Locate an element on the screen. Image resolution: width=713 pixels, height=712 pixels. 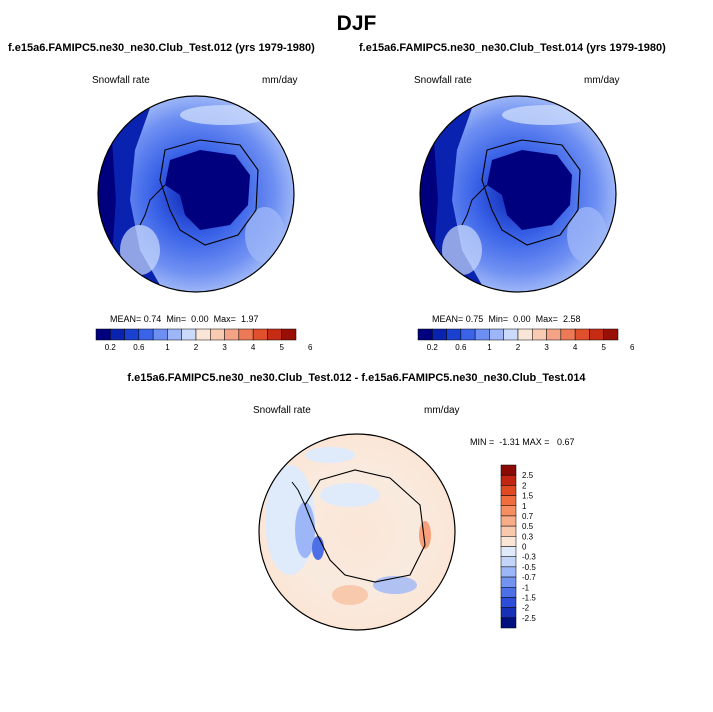
left-map-border is located at coordinates (196, 194).